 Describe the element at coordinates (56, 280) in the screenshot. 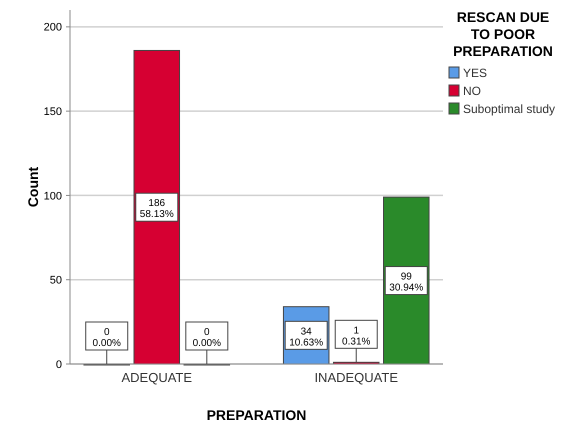

I see `y-tick-label: 50` at that location.